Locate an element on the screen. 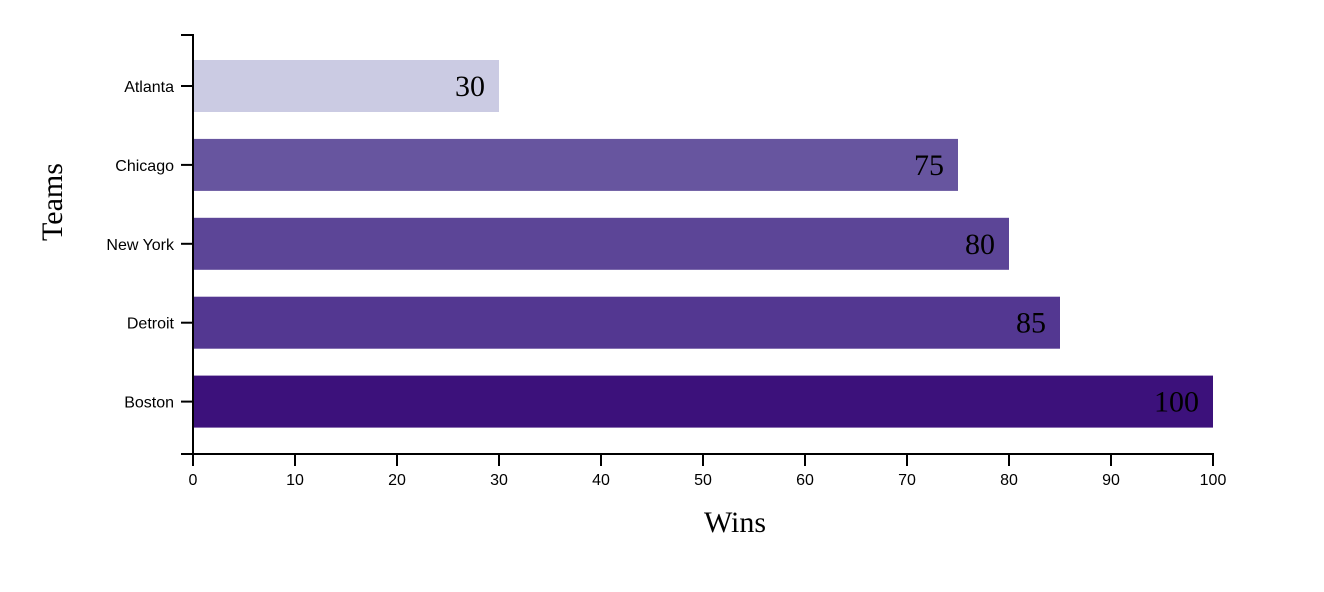 The width and height of the screenshot is (1324, 592). x-tick-label: 10 is located at coordinates (295, 480).